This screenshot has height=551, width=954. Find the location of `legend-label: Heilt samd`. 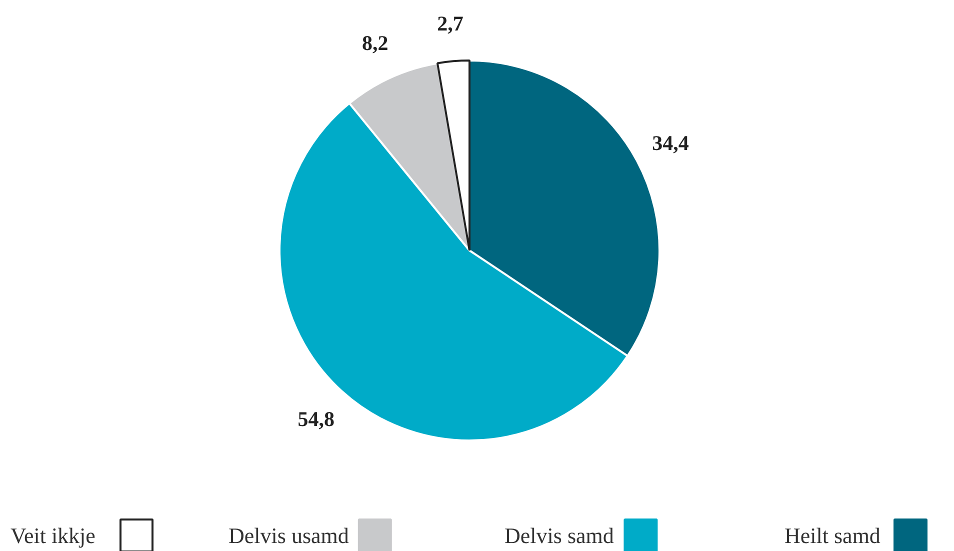

legend-label: Heilt samd is located at coordinates (832, 535).